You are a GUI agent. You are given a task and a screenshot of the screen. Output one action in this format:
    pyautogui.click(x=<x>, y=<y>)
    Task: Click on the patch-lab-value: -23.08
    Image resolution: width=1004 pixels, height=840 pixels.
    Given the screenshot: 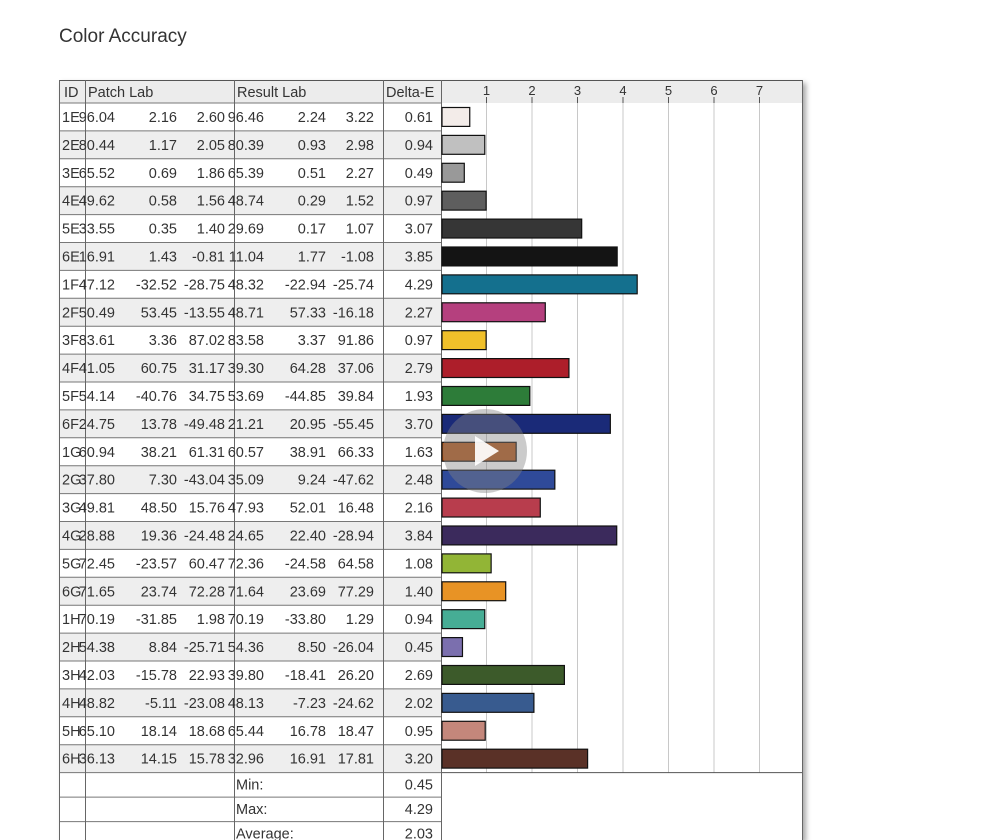 What is the action you would take?
    pyautogui.click(x=204, y=704)
    